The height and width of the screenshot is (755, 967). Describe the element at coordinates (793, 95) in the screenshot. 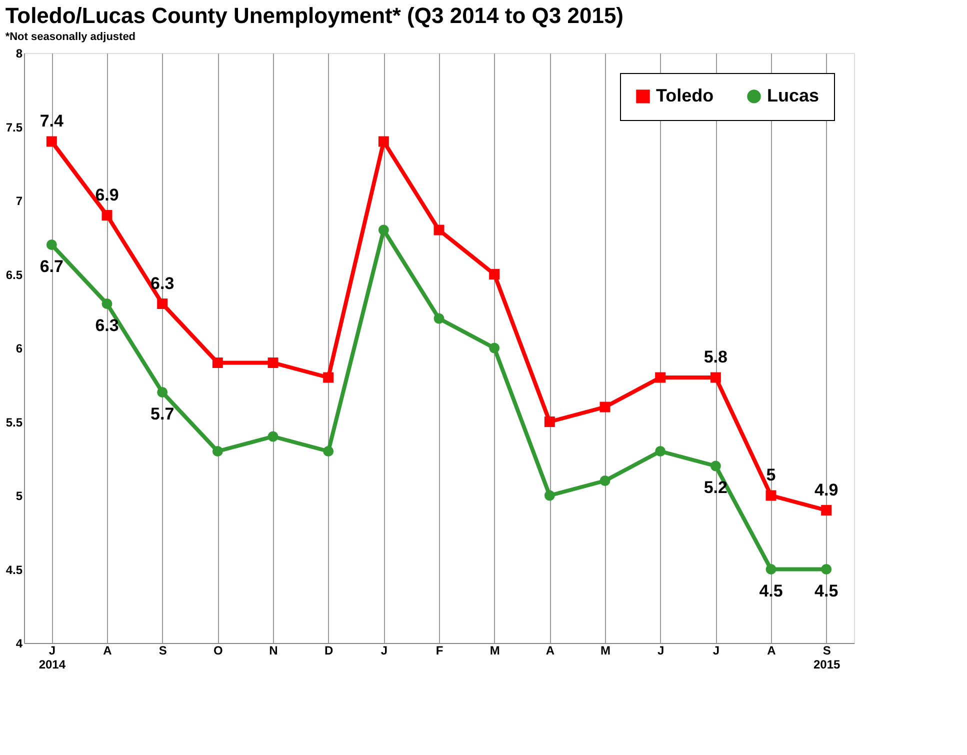

I see `legend-label: Lucas` at that location.